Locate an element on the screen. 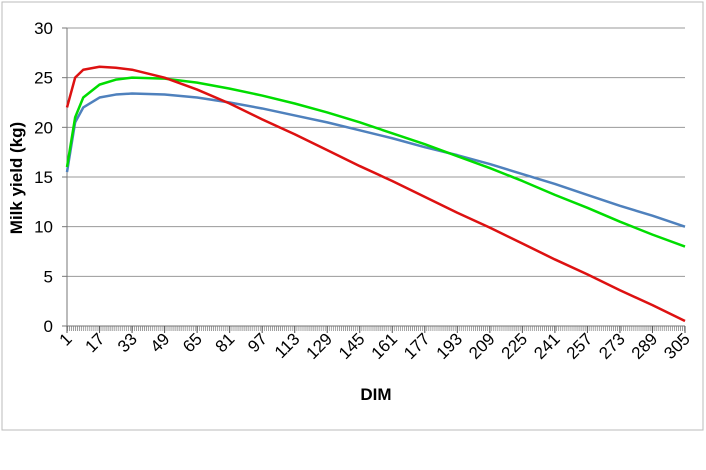 The height and width of the screenshot is (470, 706). y-tick-label: 5 is located at coordinates (48, 276).